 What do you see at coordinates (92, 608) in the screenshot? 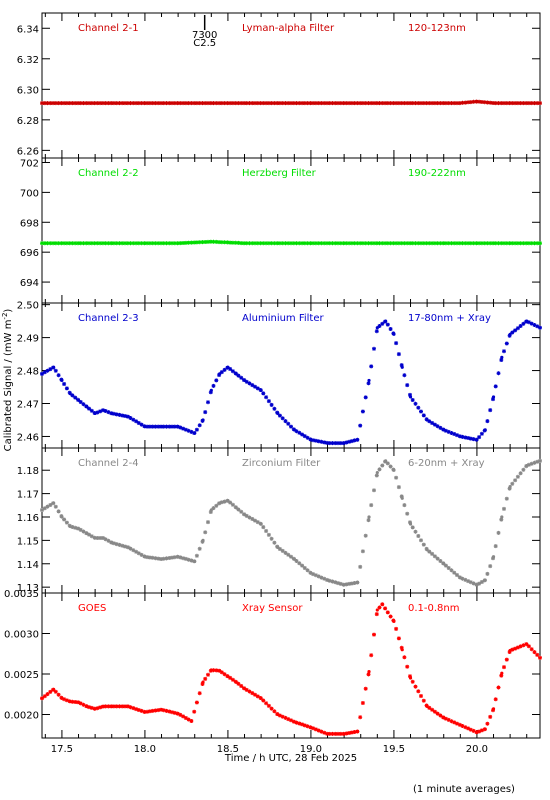
I see `panel-label: GOES` at bounding box center [92, 608].